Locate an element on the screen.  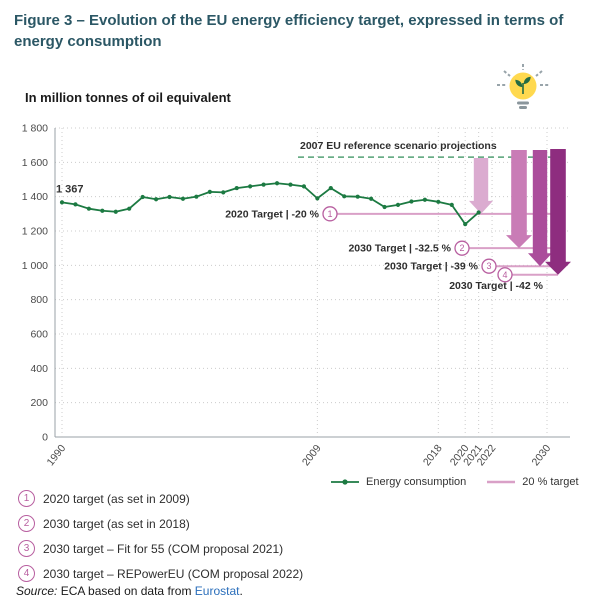
svg-text: 2 is located at coordinates (461, 248).